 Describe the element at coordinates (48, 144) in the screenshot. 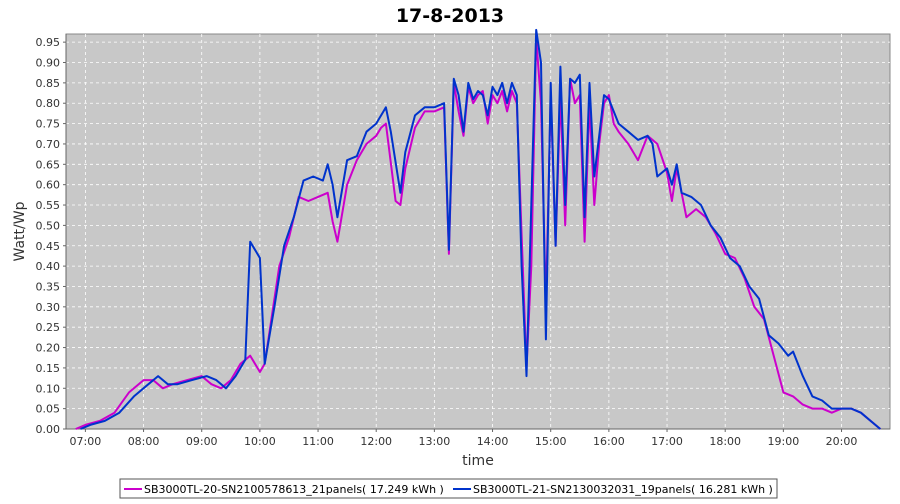

I see `y-tick-label: 0.70` at that location.